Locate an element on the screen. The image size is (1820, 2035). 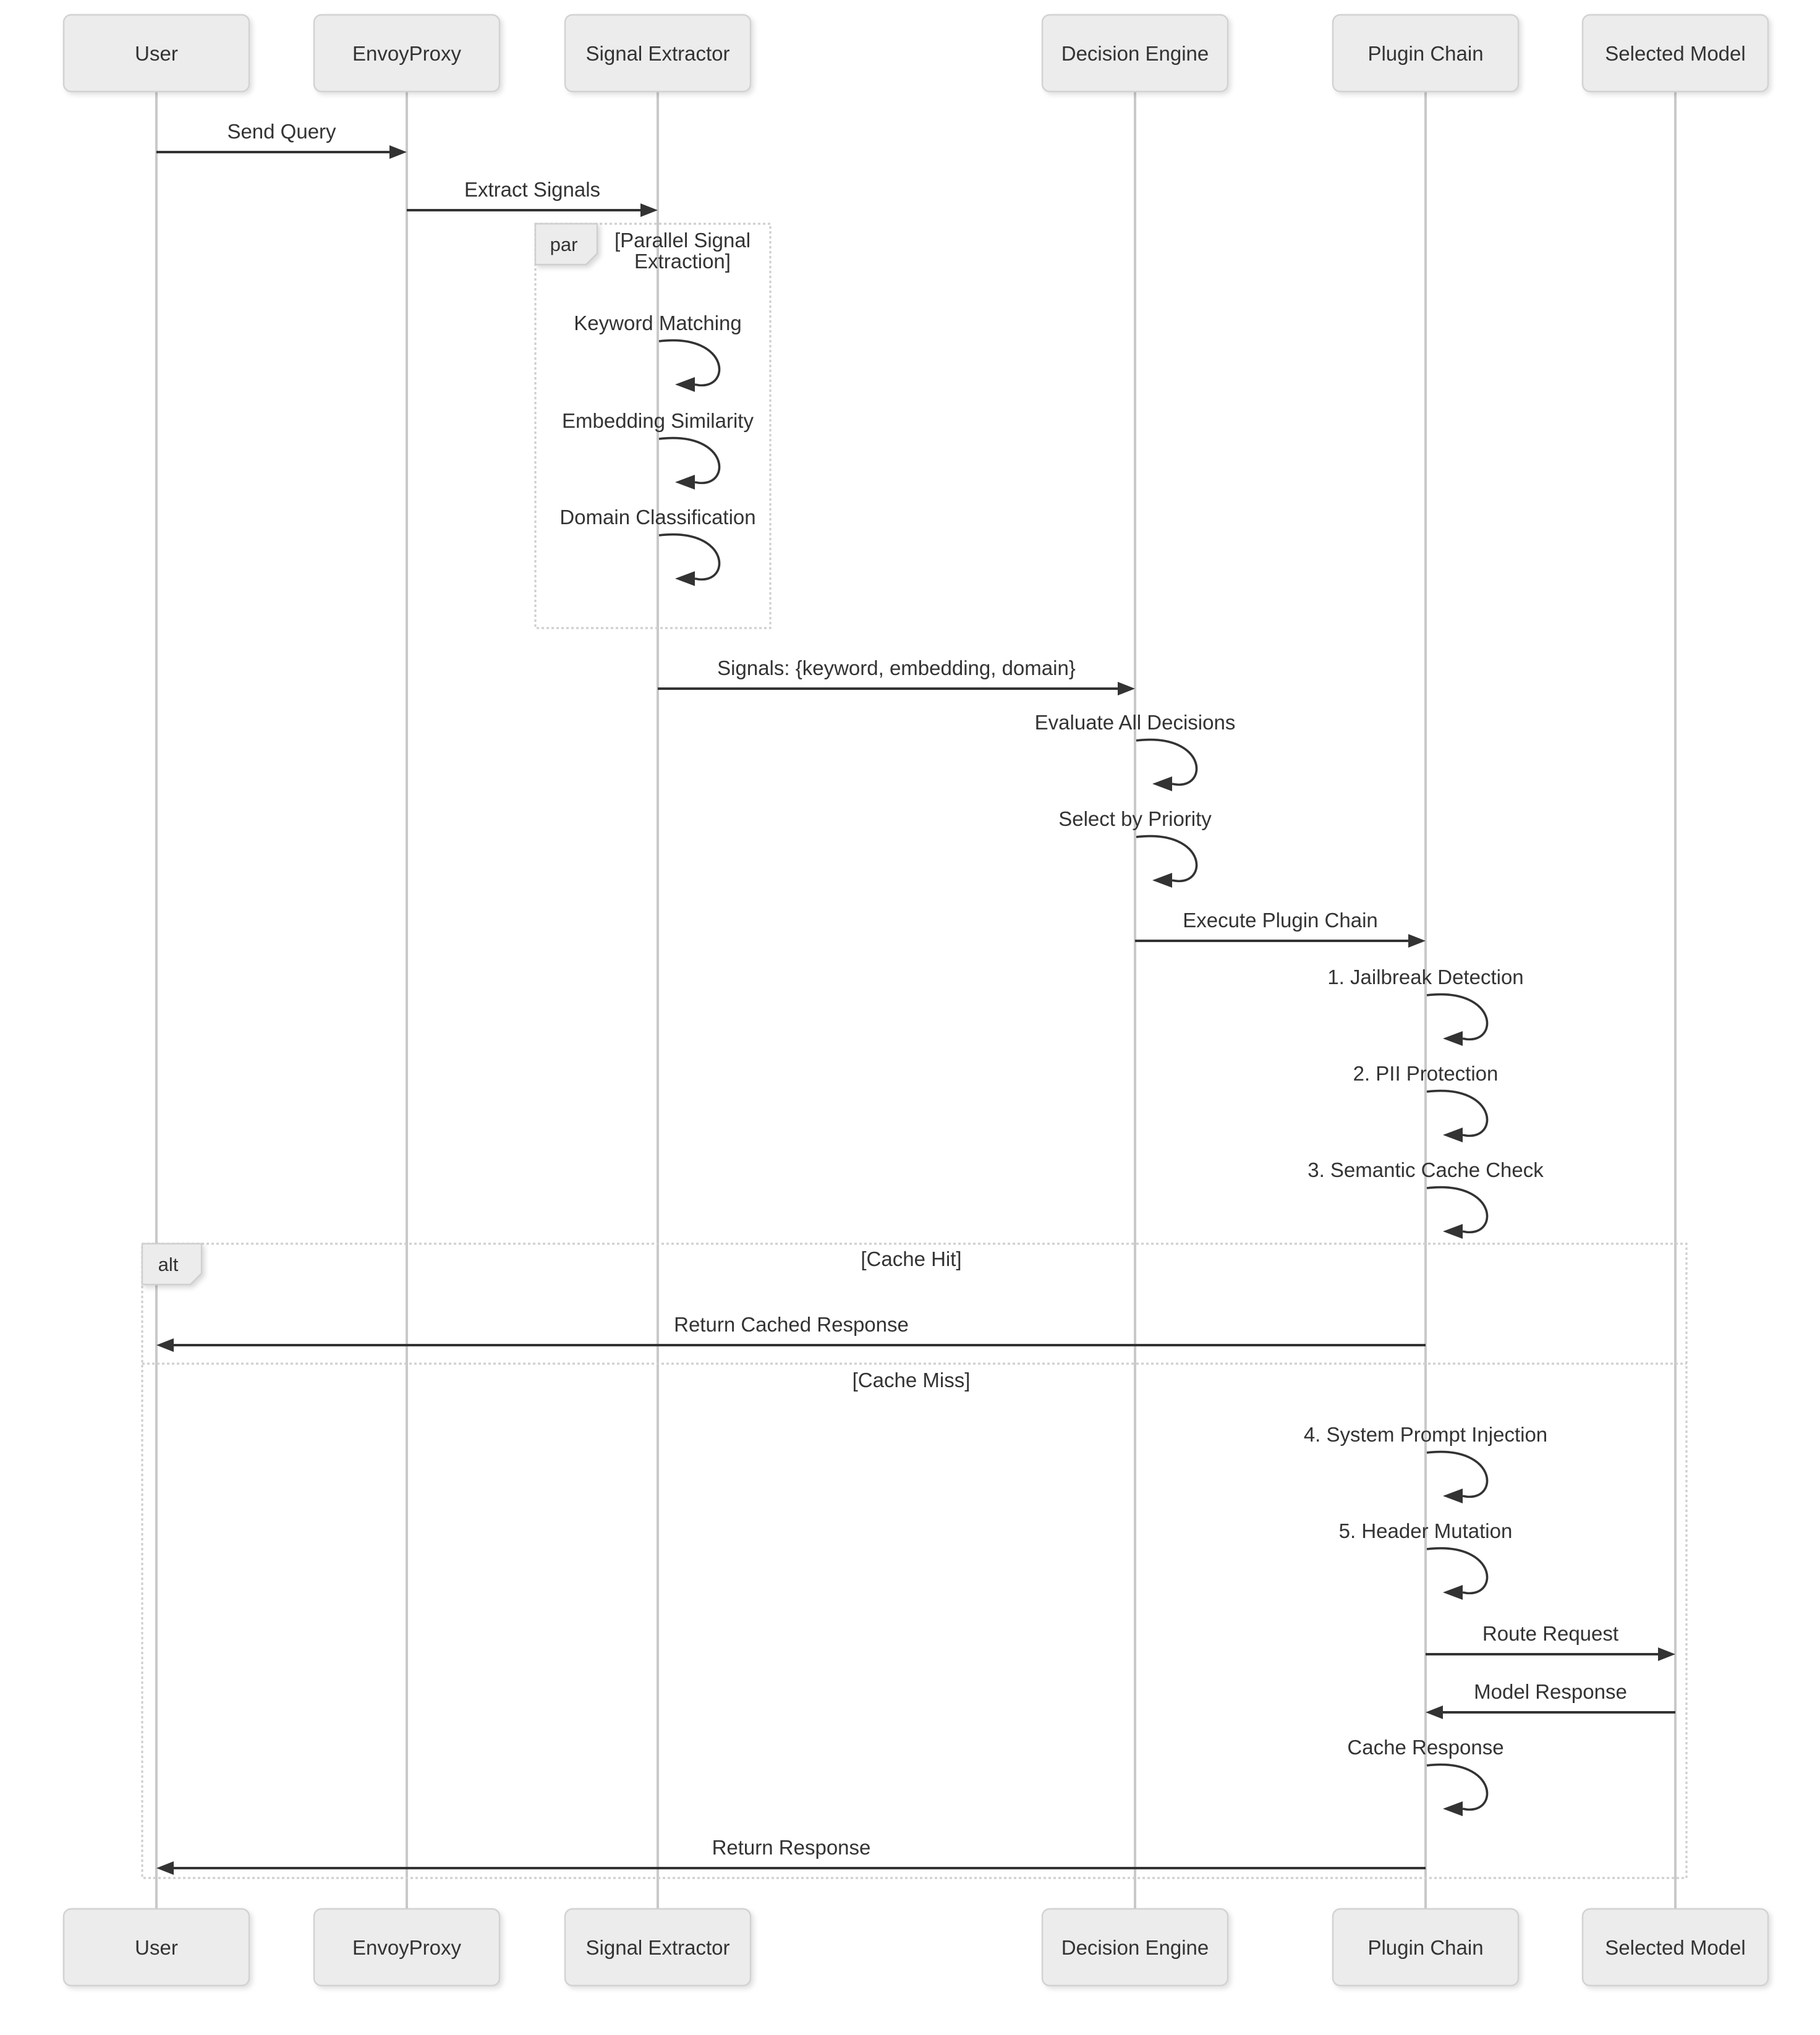
self-loop-label: 5. Header Mutation is located at coordinates (1426, 1530).